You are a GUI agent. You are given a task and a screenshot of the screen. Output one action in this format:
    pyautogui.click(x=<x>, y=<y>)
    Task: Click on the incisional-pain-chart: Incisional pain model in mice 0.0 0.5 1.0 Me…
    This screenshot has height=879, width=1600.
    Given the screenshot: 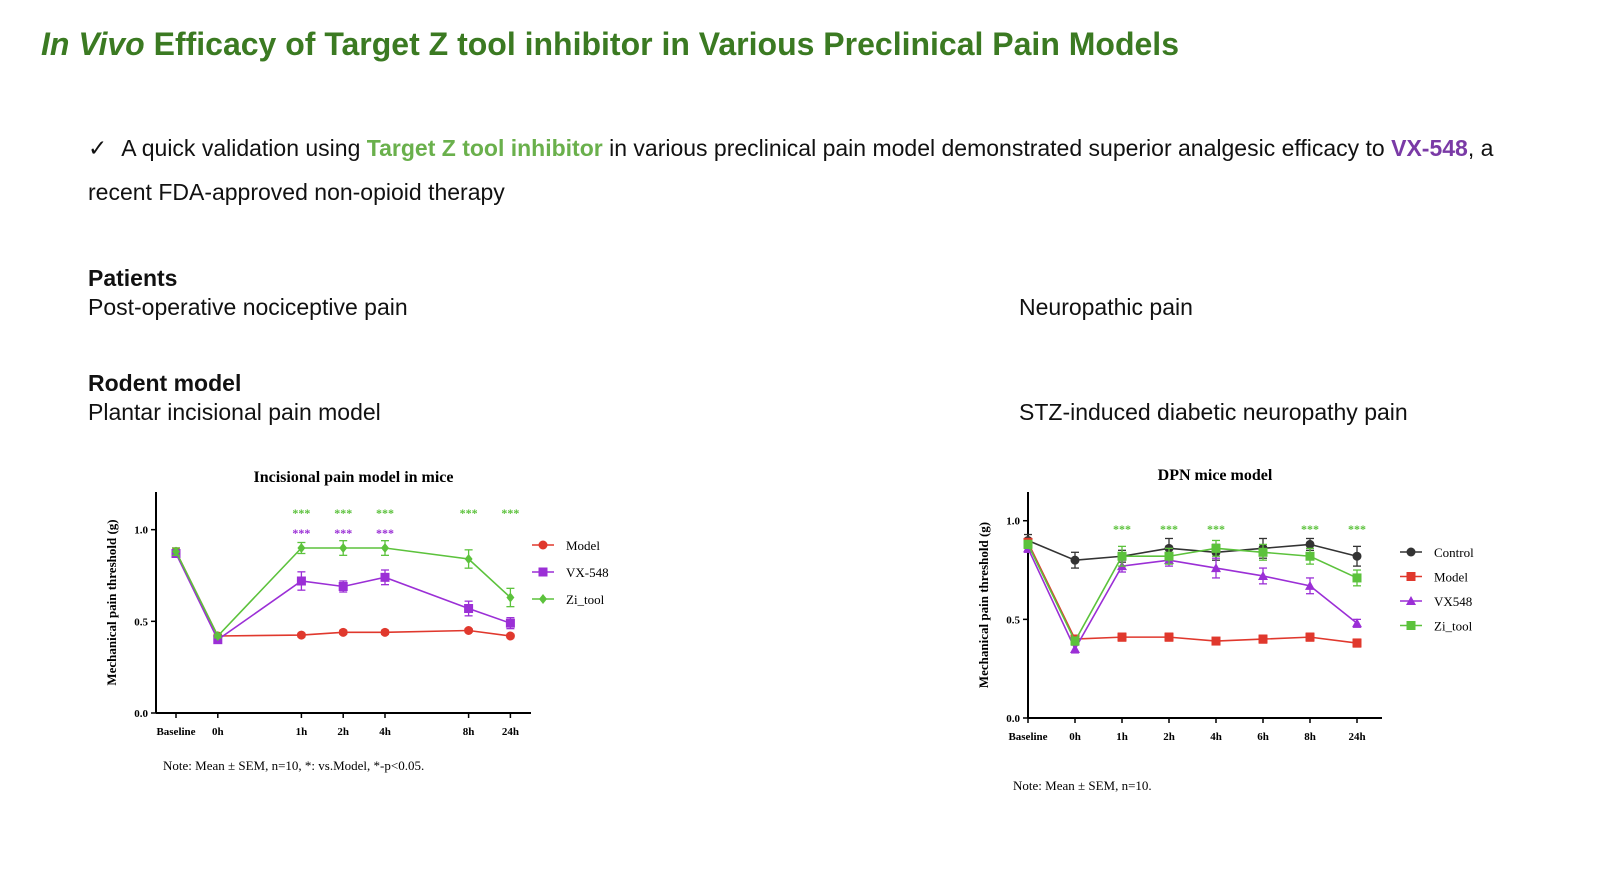 What is the action you would take?
    pyautogui.click(x=356, y=621)
    